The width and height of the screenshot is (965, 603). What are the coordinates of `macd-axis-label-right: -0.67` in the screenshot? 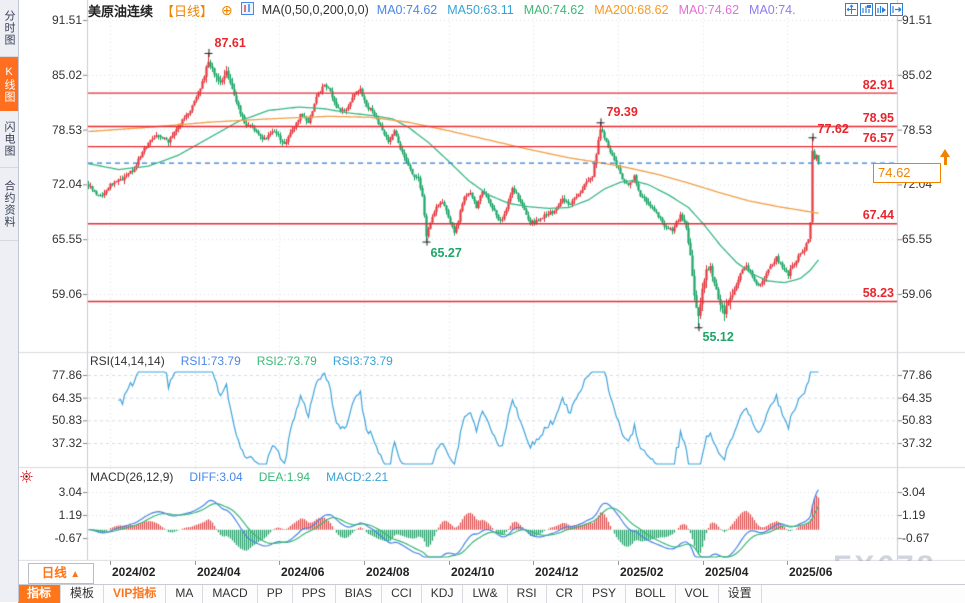 It's located at (916, 538).